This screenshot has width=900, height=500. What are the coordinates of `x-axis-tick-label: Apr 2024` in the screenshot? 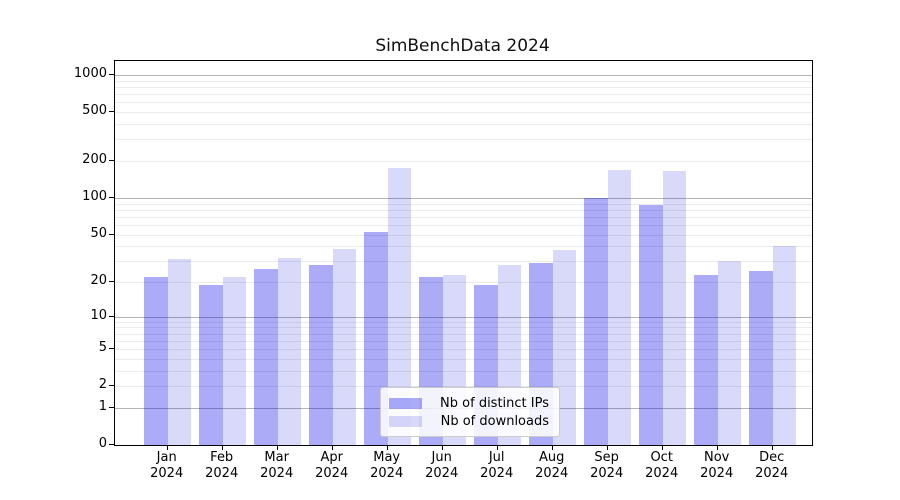 It's located at (332, 465).